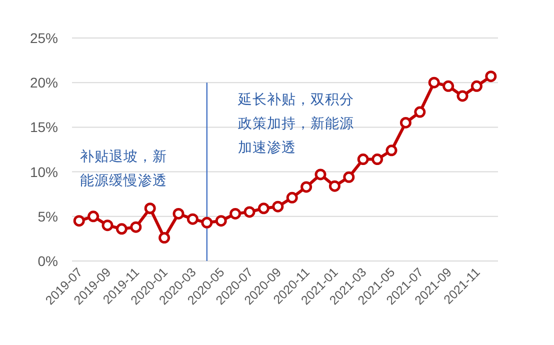 The height and width of the screenshot is (345, 554). I want to click on annotation: 延长补贴，双积分政策加持，新能源加速渗透, so click(295, 124).